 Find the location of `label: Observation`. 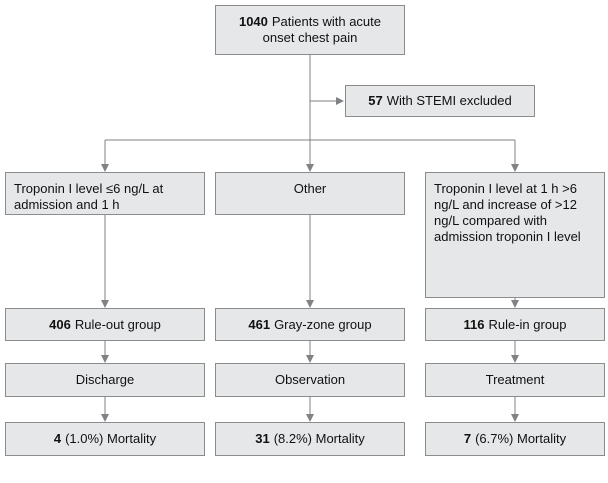

label: Observation is located at coordinates (310, 379).